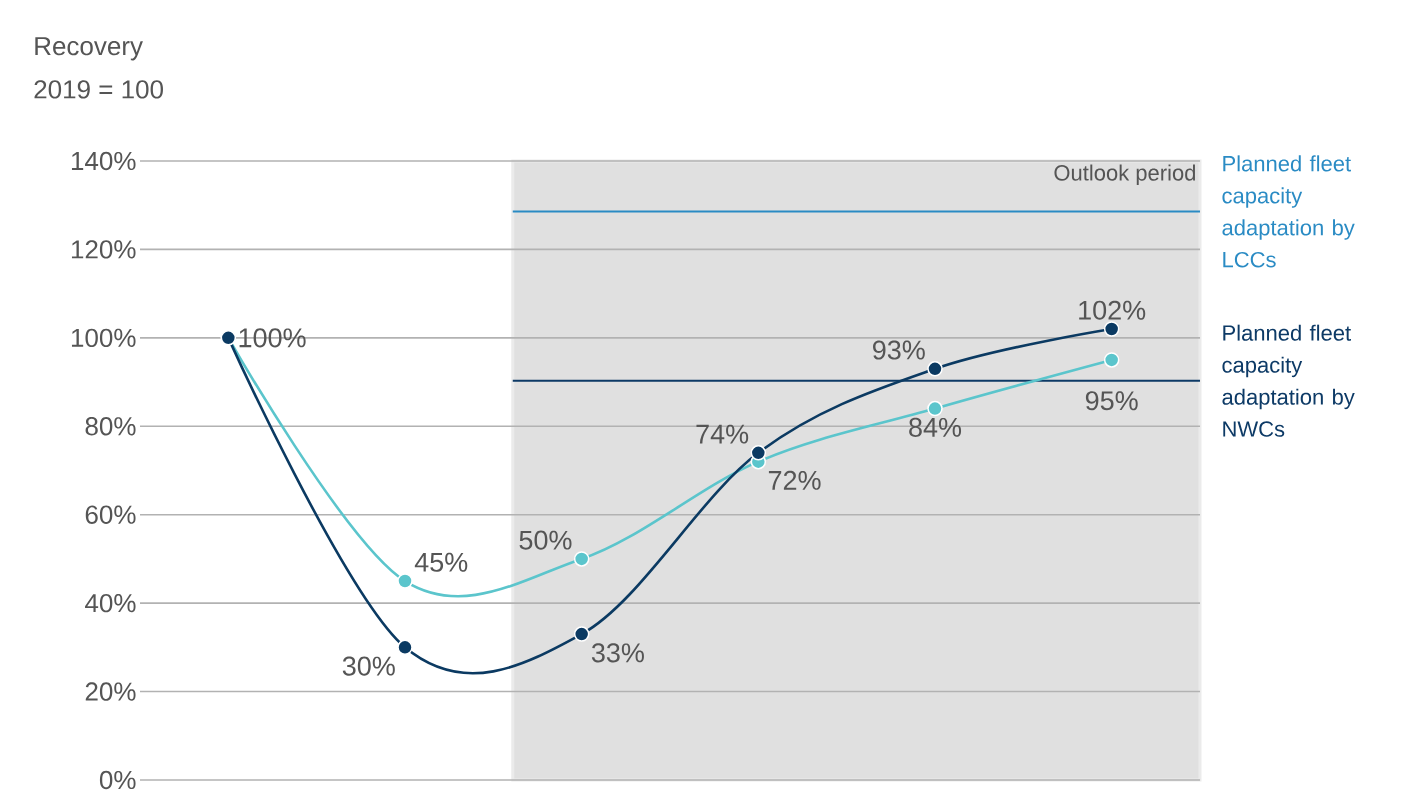  Describe the element at coordinates (98, 89) in the screenshot. I see `chart-subtitle: 2019 = 100` at that location.